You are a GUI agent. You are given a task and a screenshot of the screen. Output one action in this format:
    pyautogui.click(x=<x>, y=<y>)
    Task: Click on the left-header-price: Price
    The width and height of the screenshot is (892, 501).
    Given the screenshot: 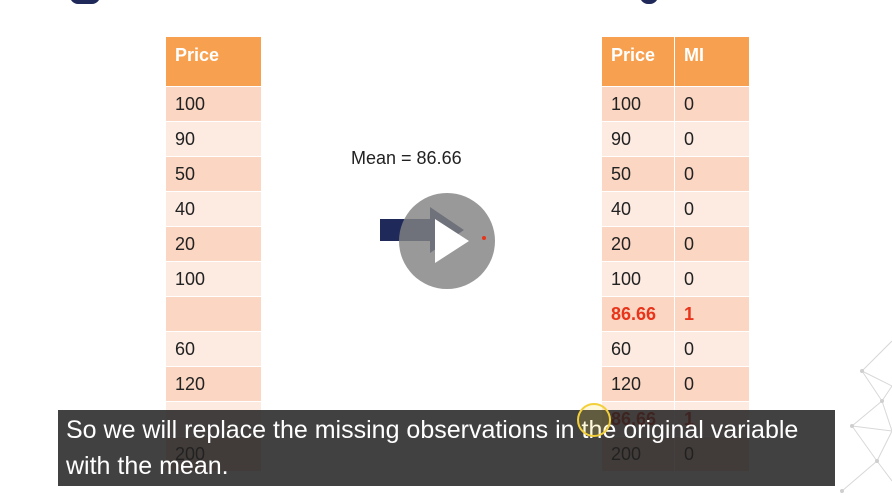 What is the action you would take?
    pyautogui.click(x=213, y=61)
    